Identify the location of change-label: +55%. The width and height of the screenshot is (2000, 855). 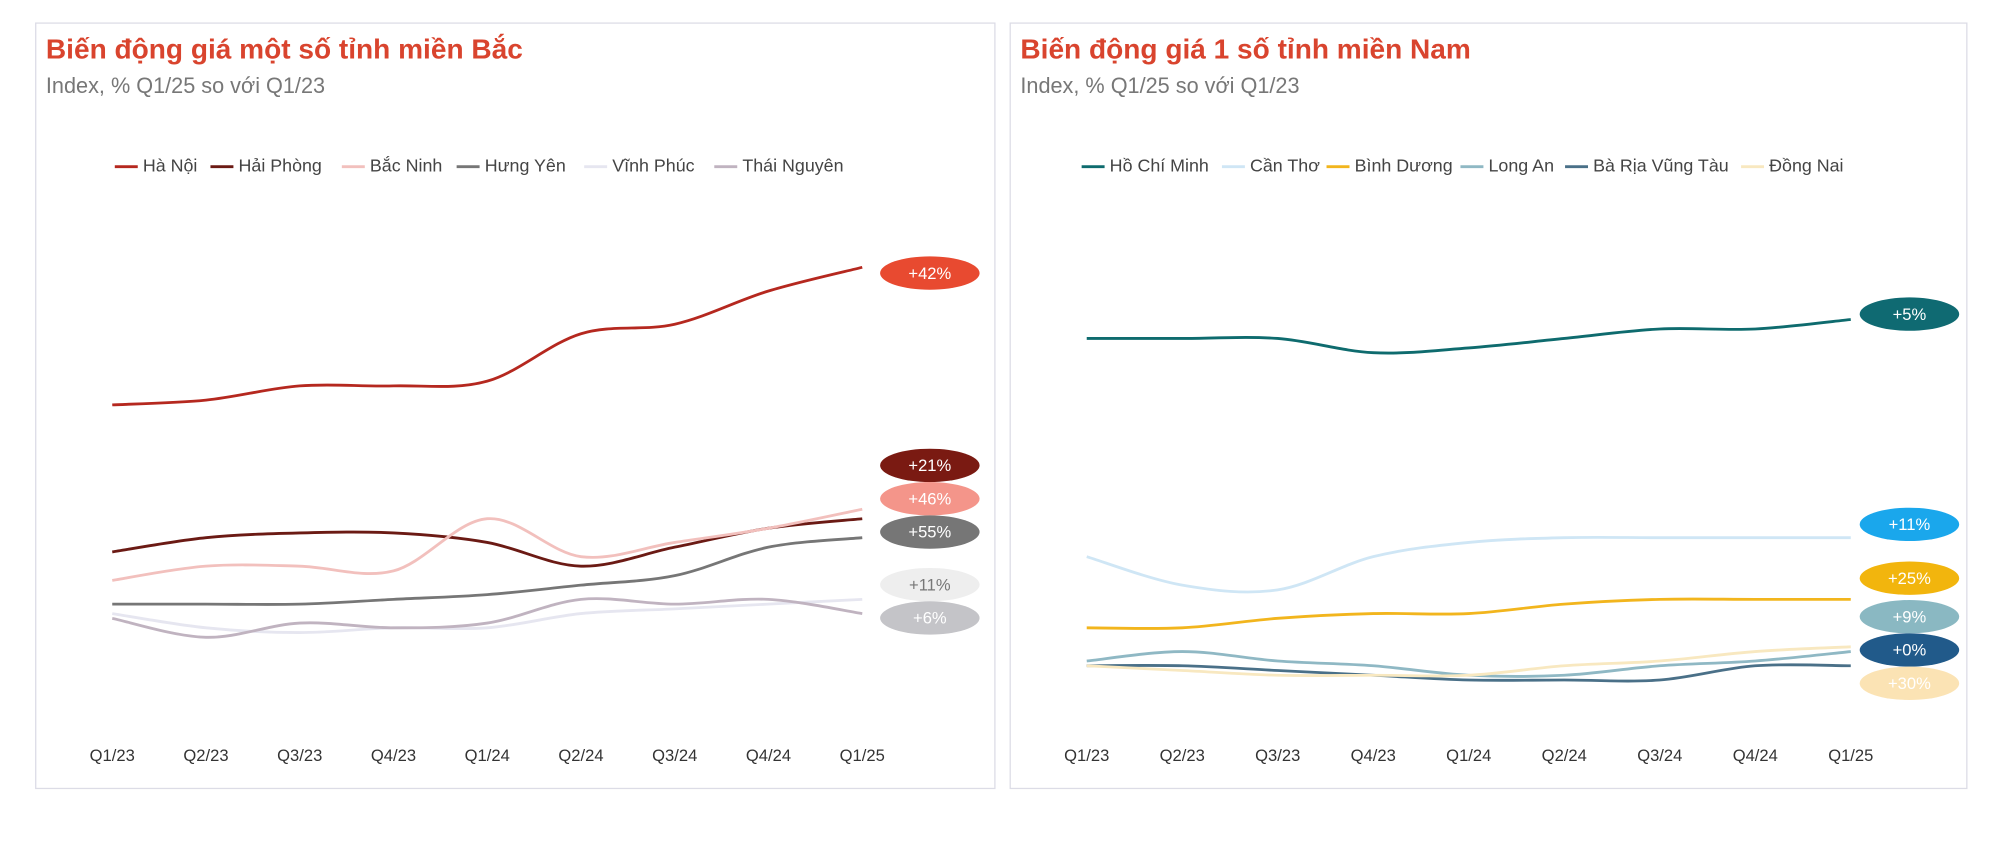
(929, 532).